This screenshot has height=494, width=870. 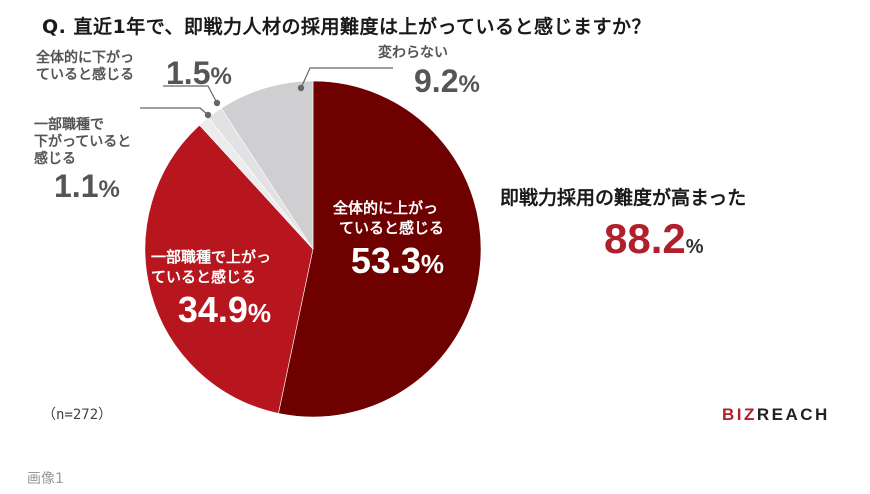 I want to click on label-text: 全体的に上がっ, so click(x=386, y=208).